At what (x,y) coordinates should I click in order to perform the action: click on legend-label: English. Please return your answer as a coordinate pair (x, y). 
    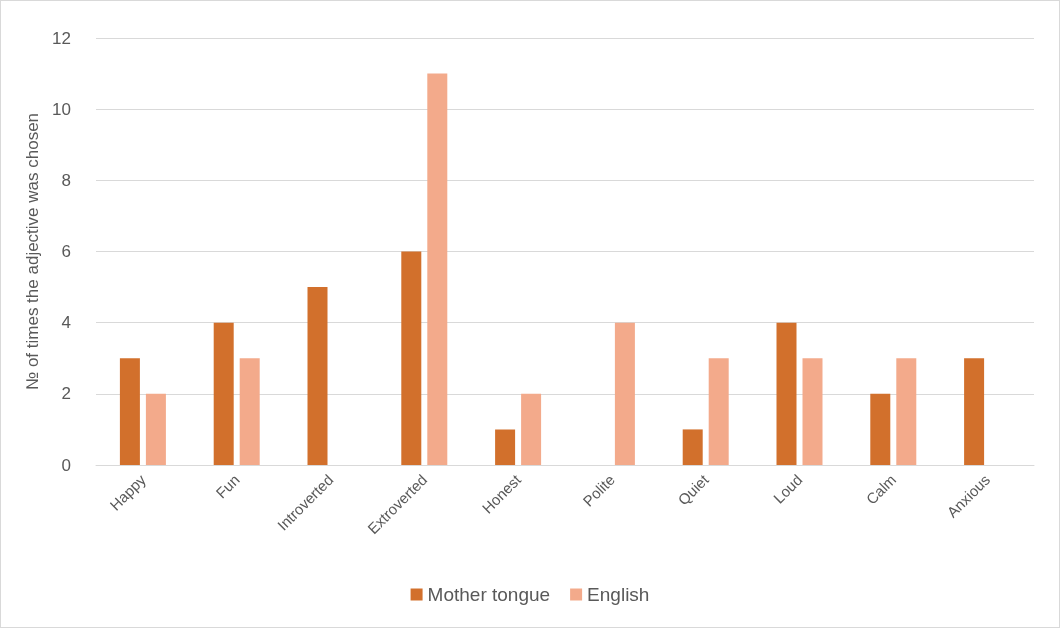
    Looking at the image, I should click on (618, 594).